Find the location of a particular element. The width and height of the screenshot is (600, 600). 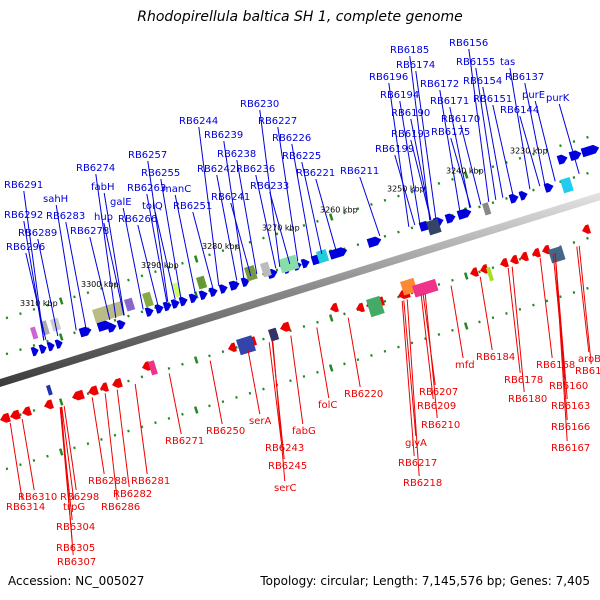

forward-gene-label: RB6225 is located at coordinates (301, 156).